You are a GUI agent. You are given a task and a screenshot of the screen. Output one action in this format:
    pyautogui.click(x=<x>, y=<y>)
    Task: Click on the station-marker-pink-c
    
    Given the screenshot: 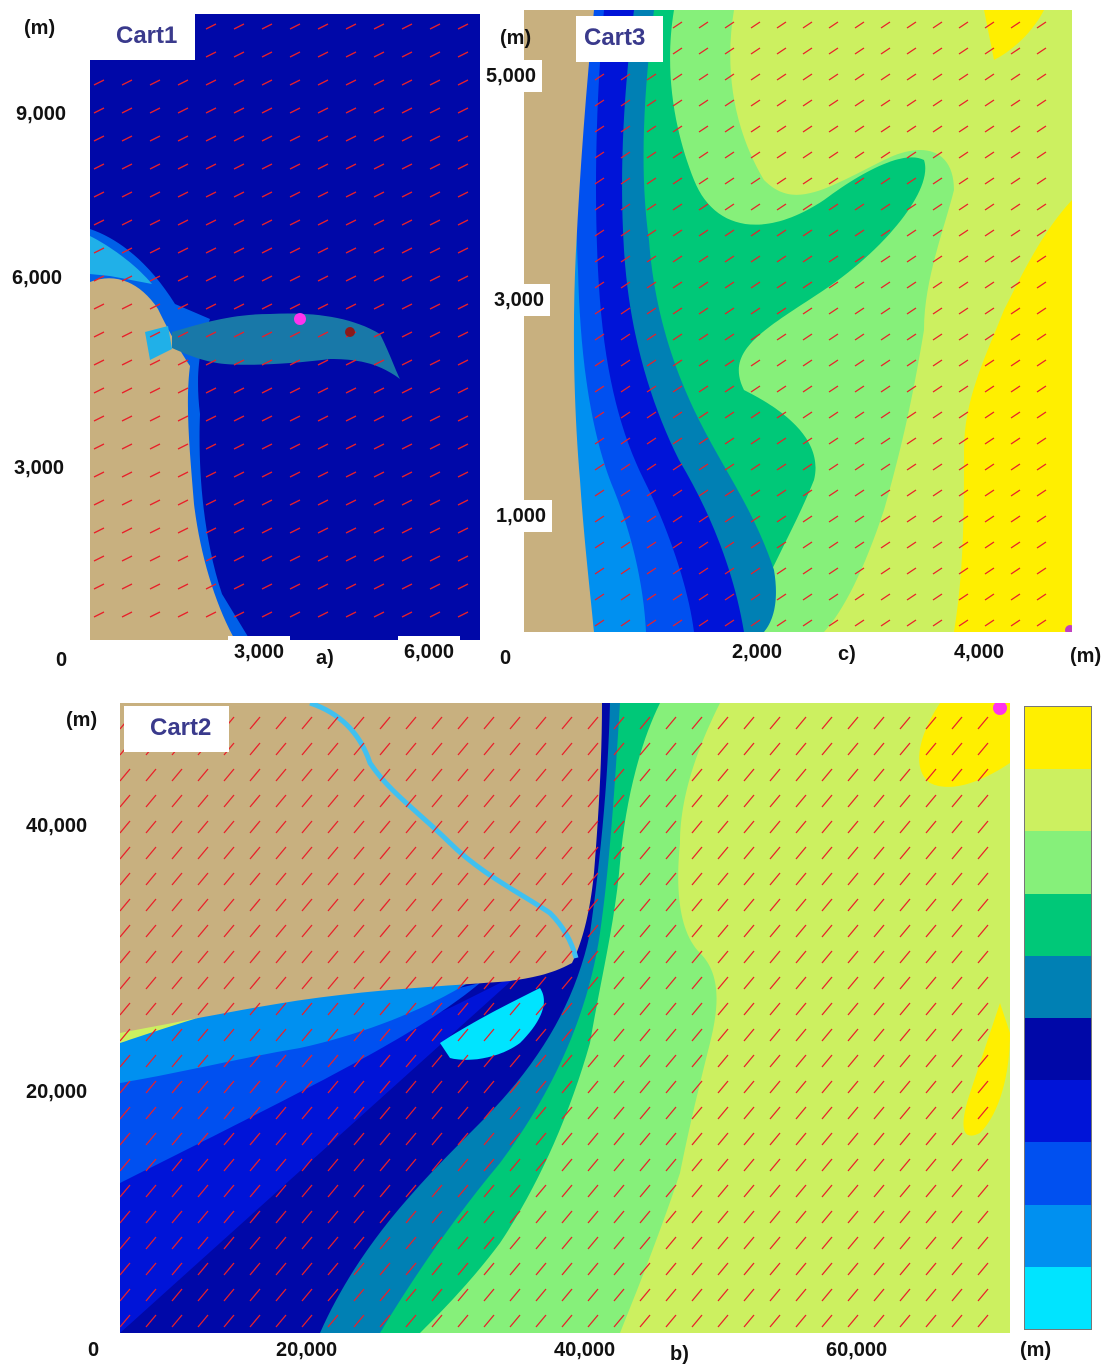 What is the action you would take?
    pyautogui.click(x=1068, y=628)
    